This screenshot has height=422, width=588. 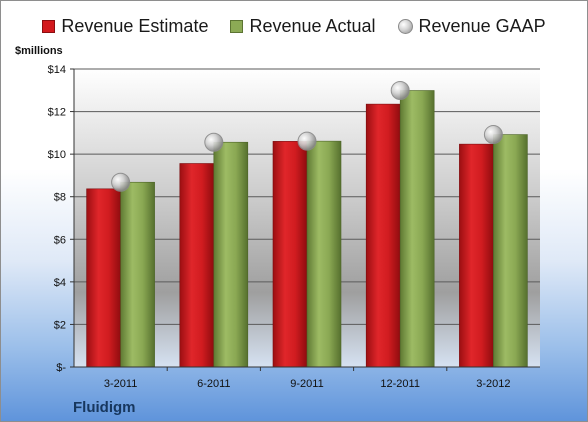 What do you see at coordinates (312, 26) in the screenshot?
I see `legend-label-actual: Revenue Actual` at bounding box center [312, 26].